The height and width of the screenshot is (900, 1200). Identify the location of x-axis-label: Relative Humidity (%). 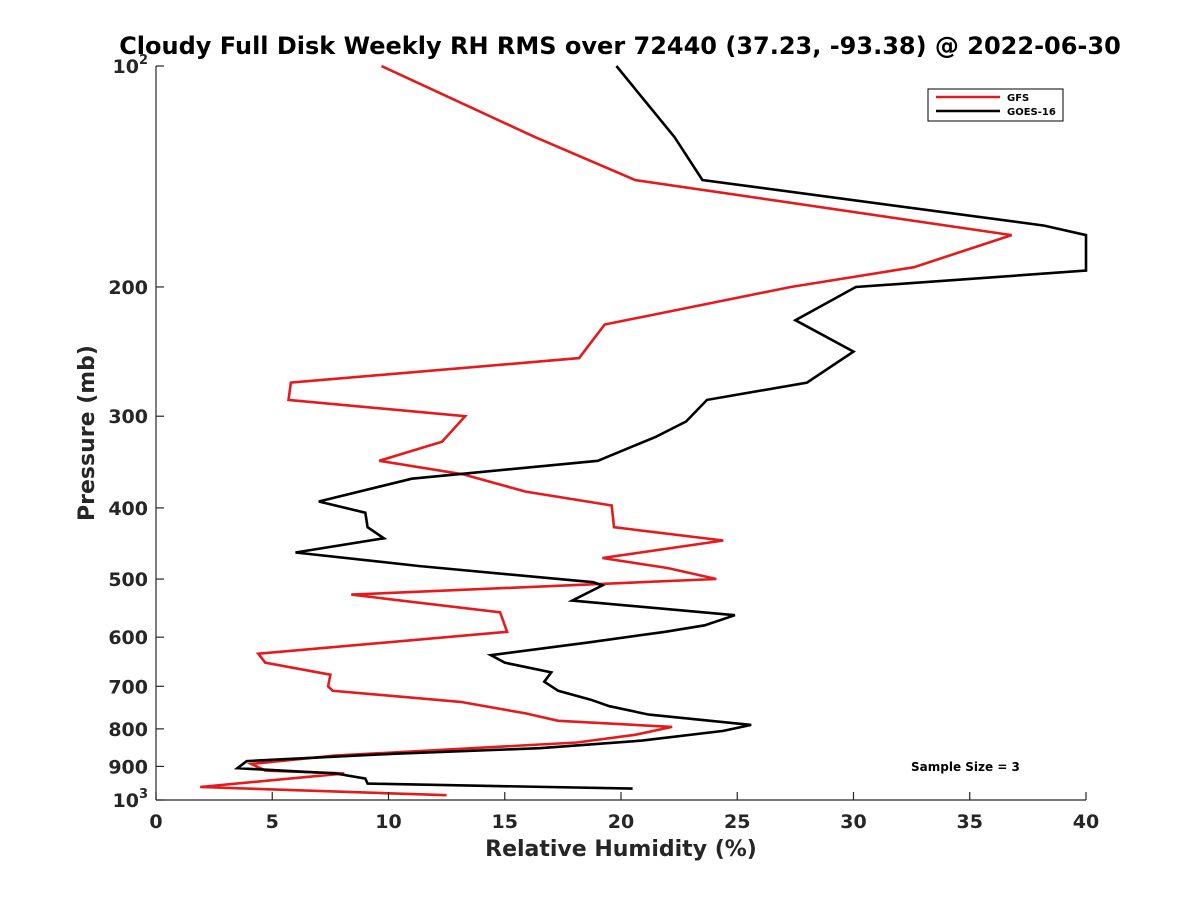
(621, 849).